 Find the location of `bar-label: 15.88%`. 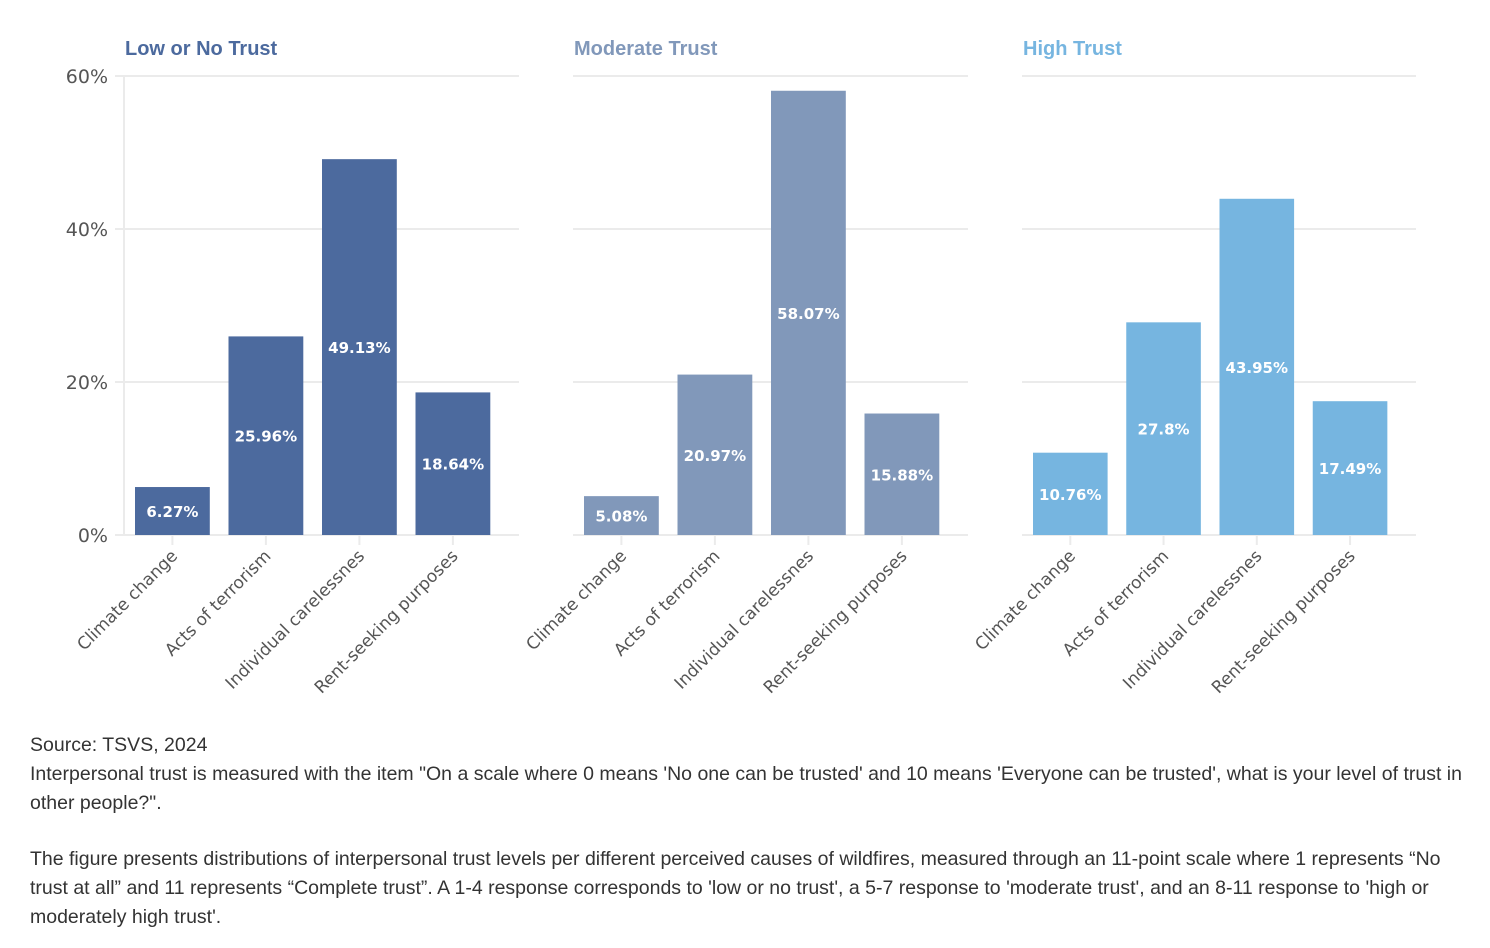

bar-label: 15.88% is located at coordinates (902, 475).